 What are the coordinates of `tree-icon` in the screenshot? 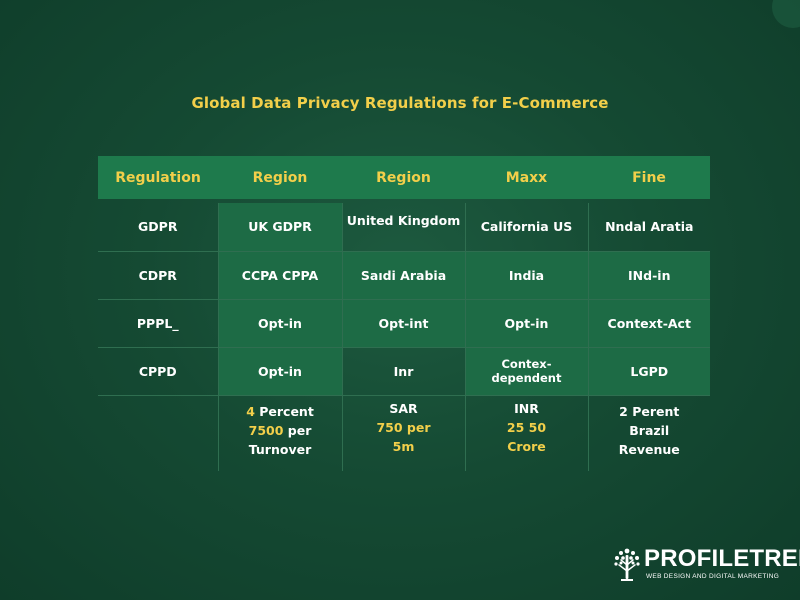 It's located at (627, 564).